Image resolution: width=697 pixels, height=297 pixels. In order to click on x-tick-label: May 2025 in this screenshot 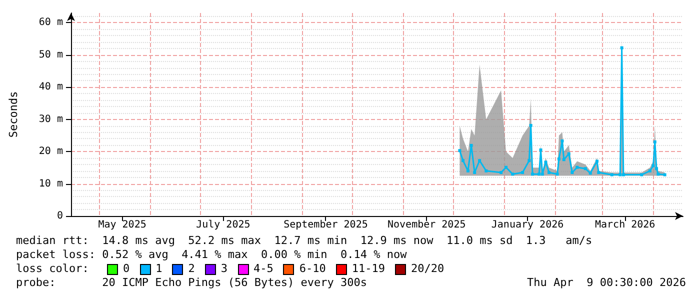, I will do `click(122, 225)`.